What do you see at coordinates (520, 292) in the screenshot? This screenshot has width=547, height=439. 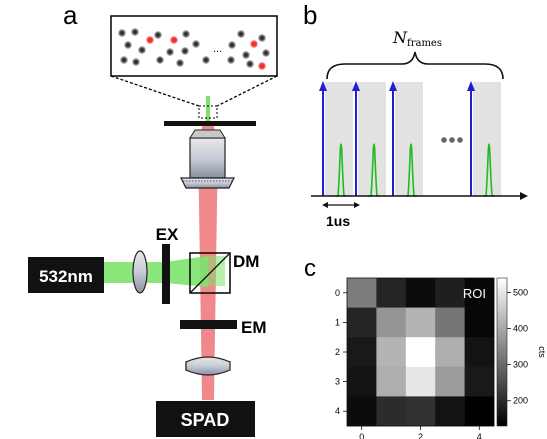 I see `colorbar-tick-label: 500` at bounding box center [520, 292].